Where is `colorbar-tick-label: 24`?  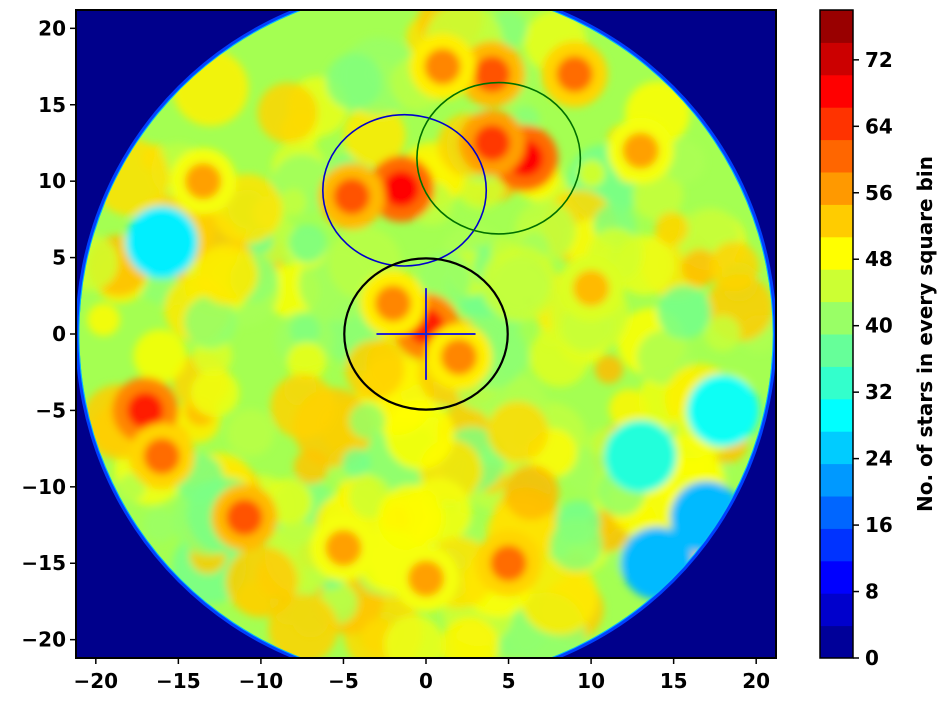
colorbar-tick-label: 24 is located at coordinates (879, 459).